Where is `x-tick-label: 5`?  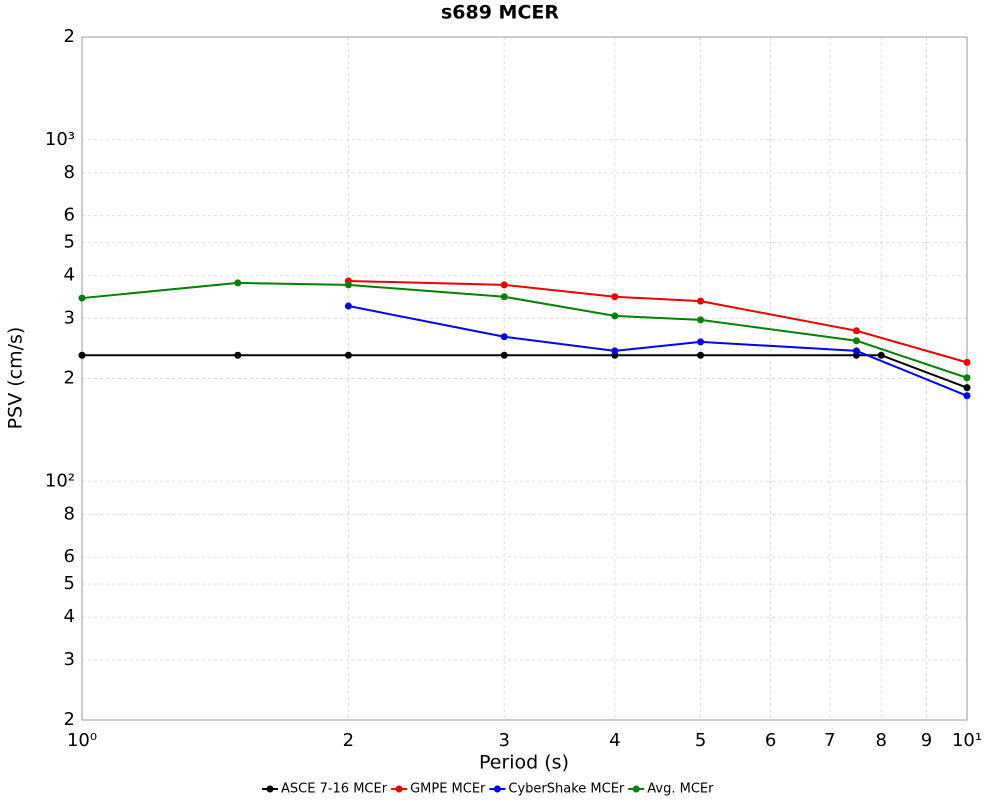 x-tick-label: 5 is located at coordinates (700, 740).